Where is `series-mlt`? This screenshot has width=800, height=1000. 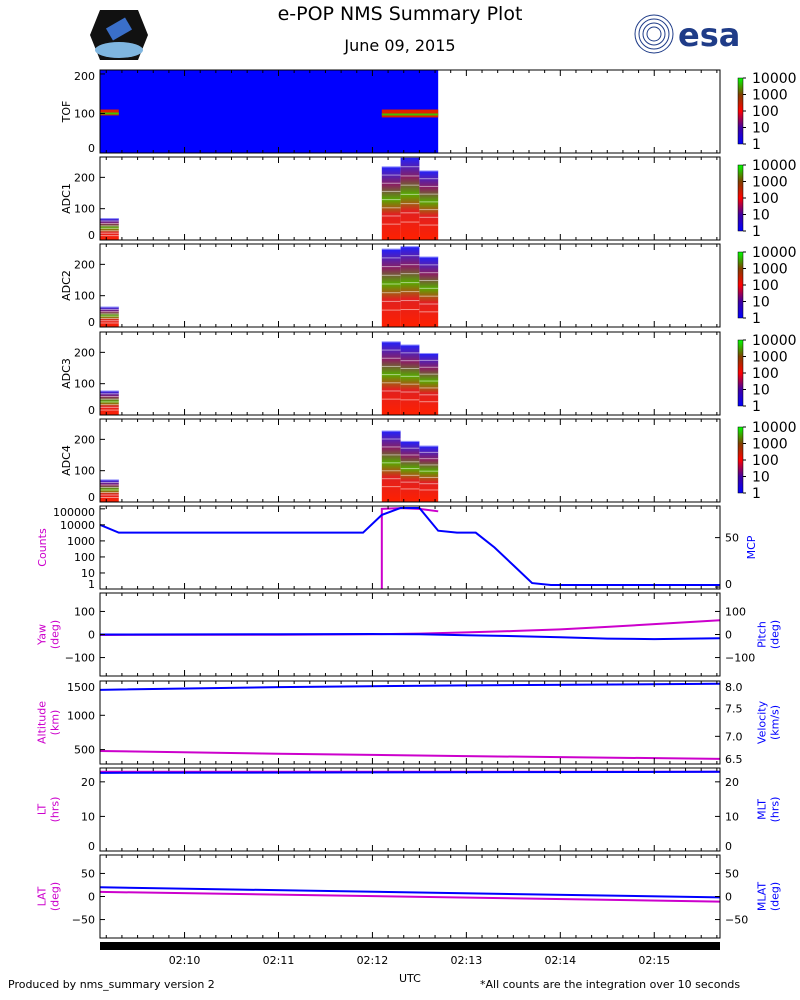
series-mlt is located at coordinates (410, 772).